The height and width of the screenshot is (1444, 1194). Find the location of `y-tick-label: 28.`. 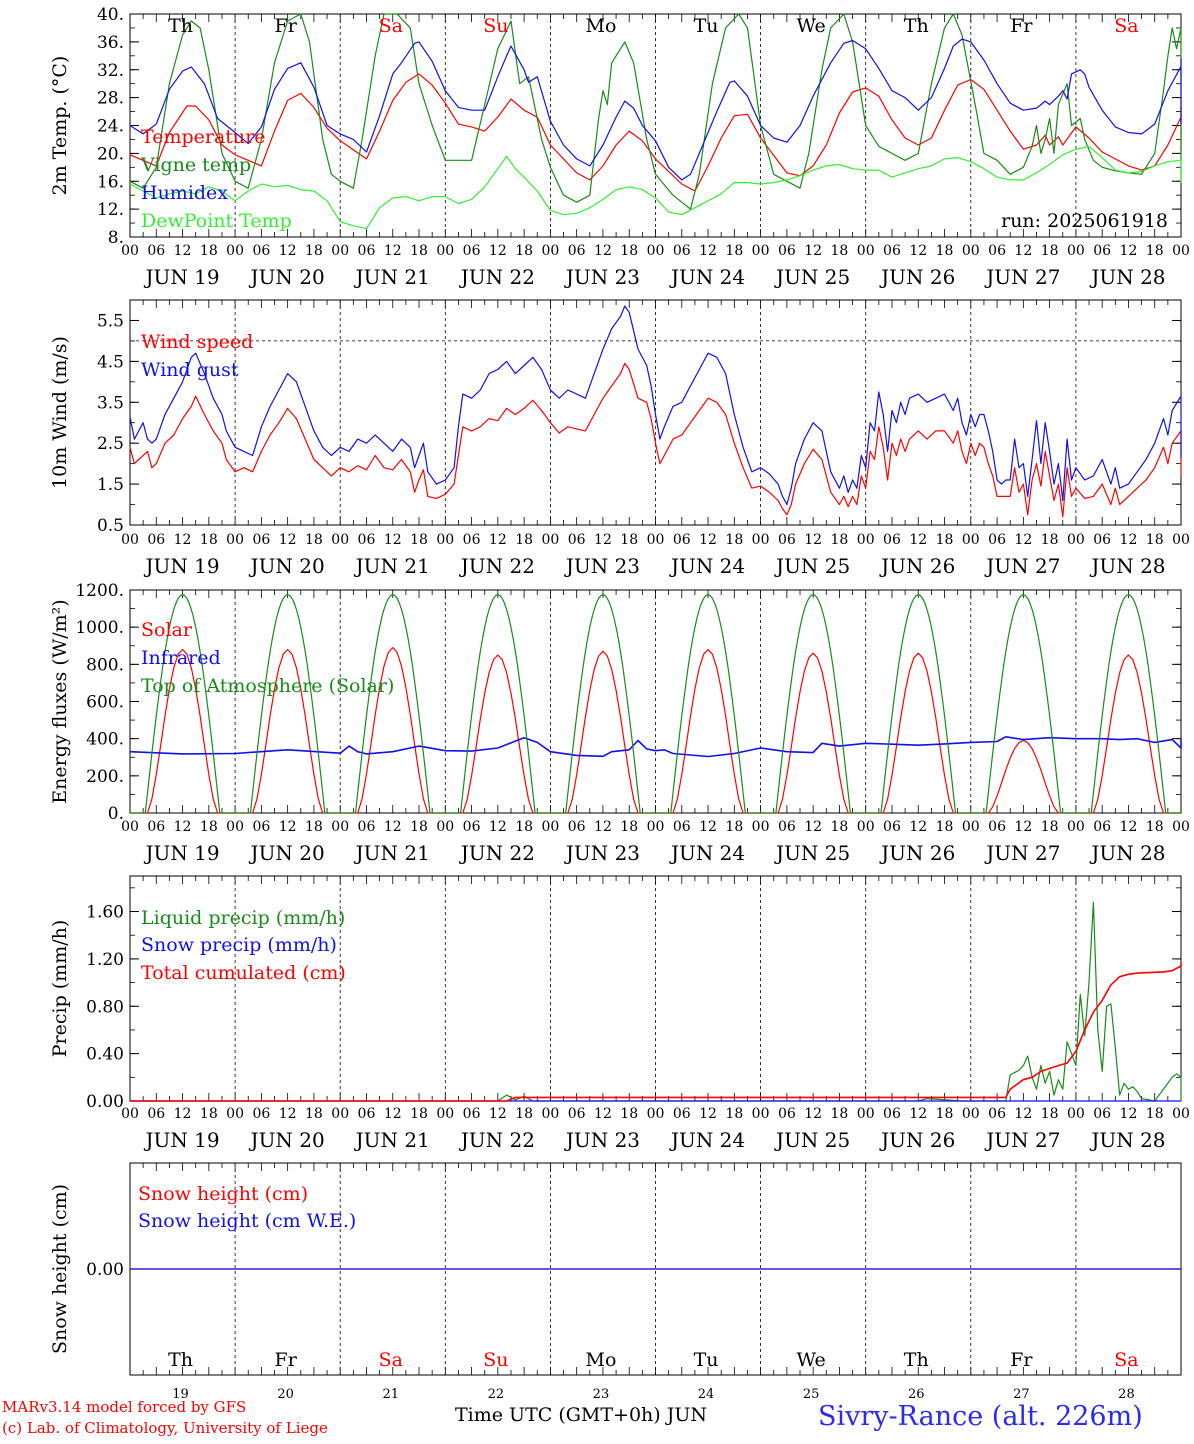

y-tick-label: 28. is located at coordinates (110, 99).